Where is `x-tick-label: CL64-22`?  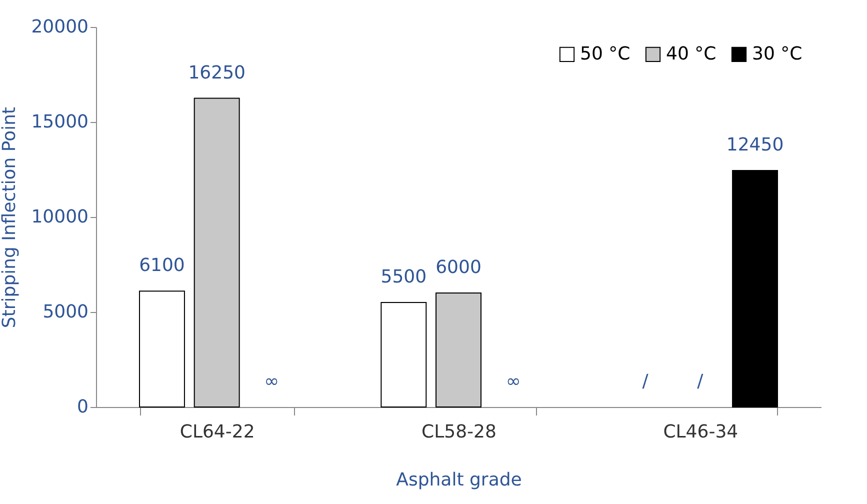
x-tick-label: CL64-22 is located at coordinates (217, 432).